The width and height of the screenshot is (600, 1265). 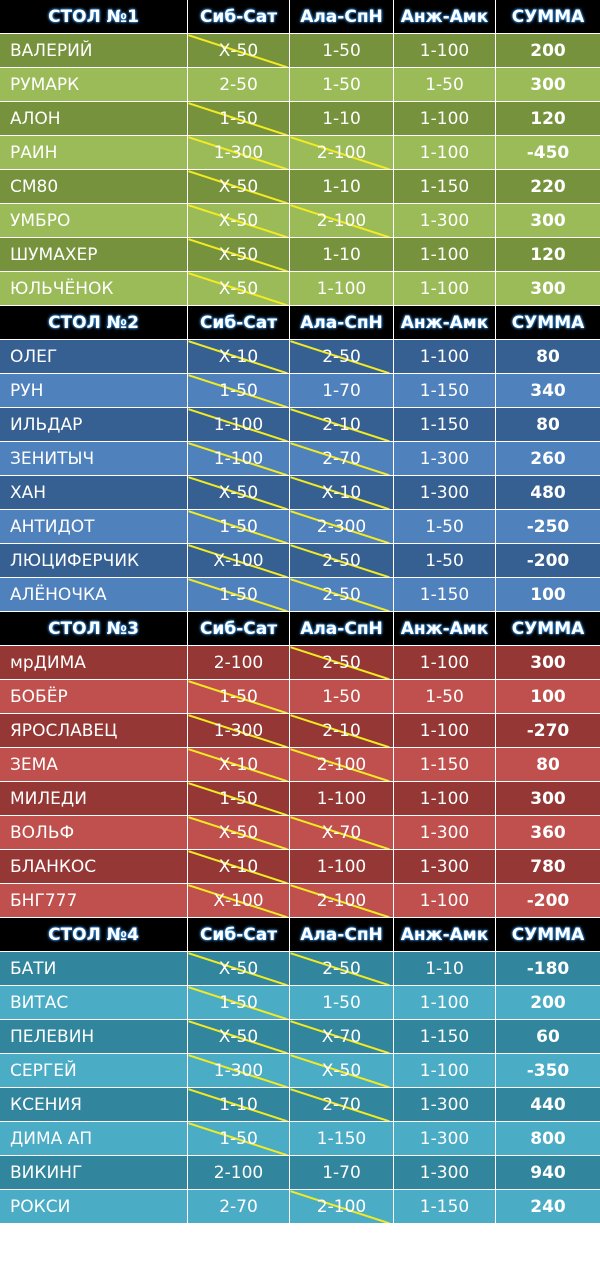 I want to click on cell-sum: -270, so click(x=548, y=730).